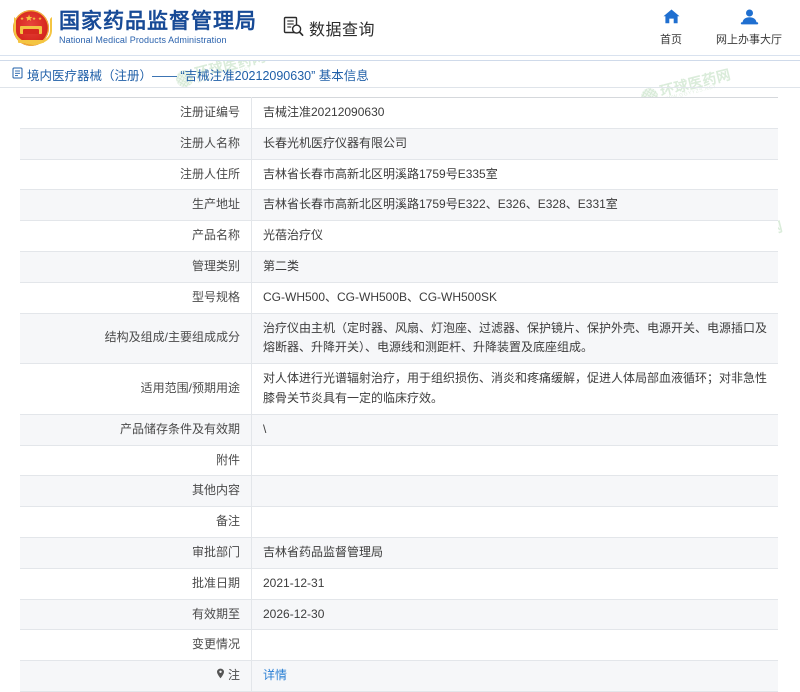 This screenshot has width=800, height=692. What do you see at coordinates (514, 429) in the screenshot?
I see `row-value: \` at bounding box center [514, 429].